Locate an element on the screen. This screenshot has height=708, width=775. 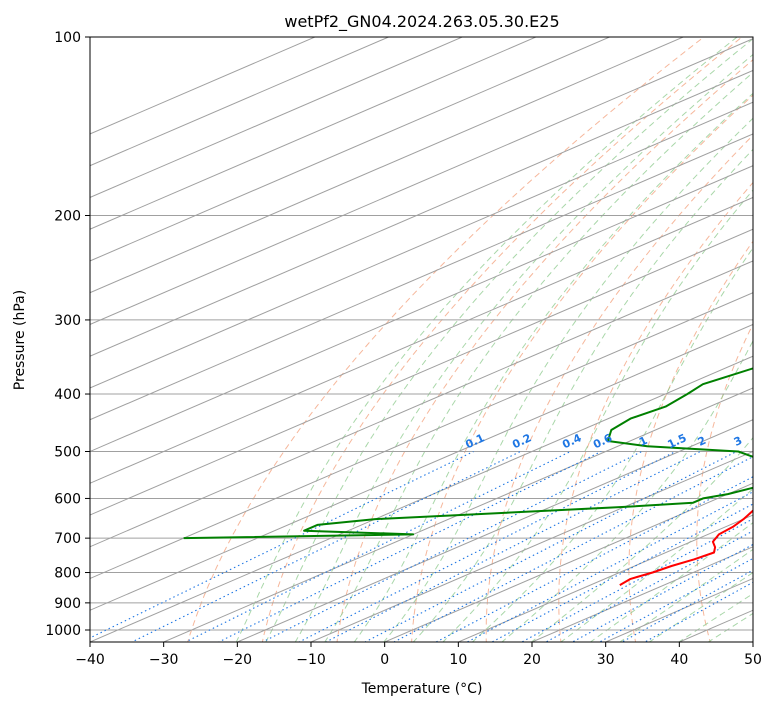
y-axis-label: Pressure (hPa) is located at coordinates (20, 340).